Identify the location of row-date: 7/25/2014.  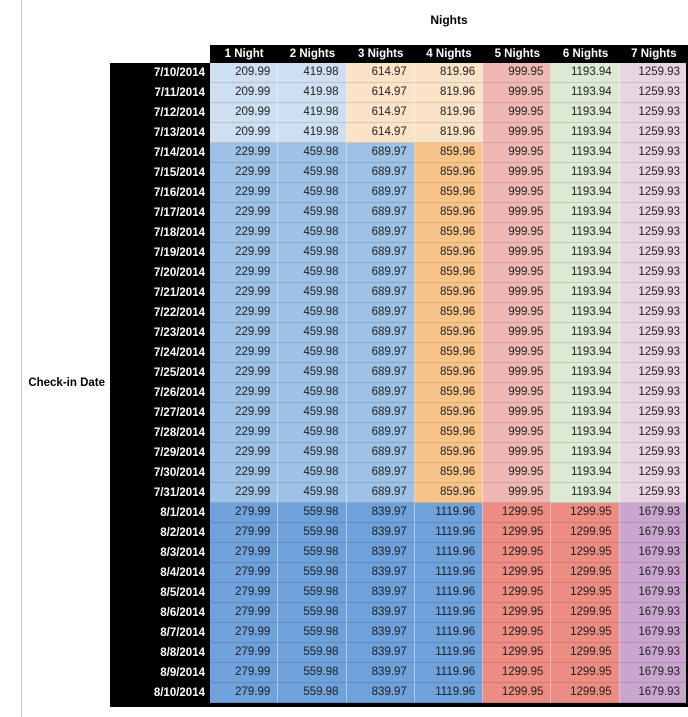
(160, 373).